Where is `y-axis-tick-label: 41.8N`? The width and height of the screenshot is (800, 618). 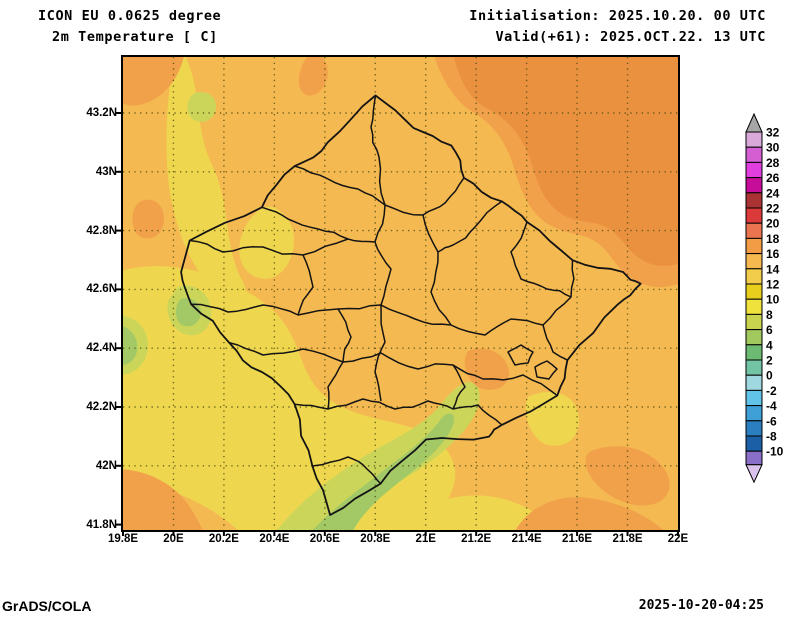 y-axis-tick-label: 41.8N is located at coordinates (101, 524).